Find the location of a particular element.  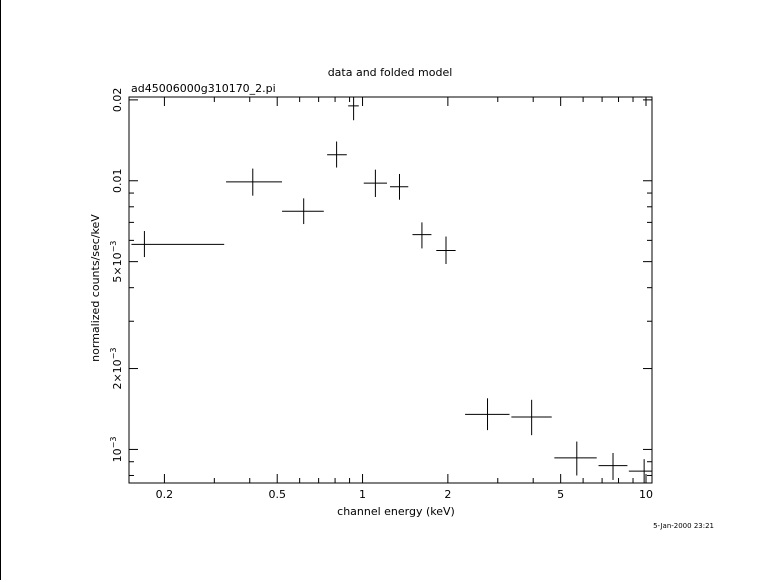

x-tick-label: 1 is located at coordinates (362, 494).